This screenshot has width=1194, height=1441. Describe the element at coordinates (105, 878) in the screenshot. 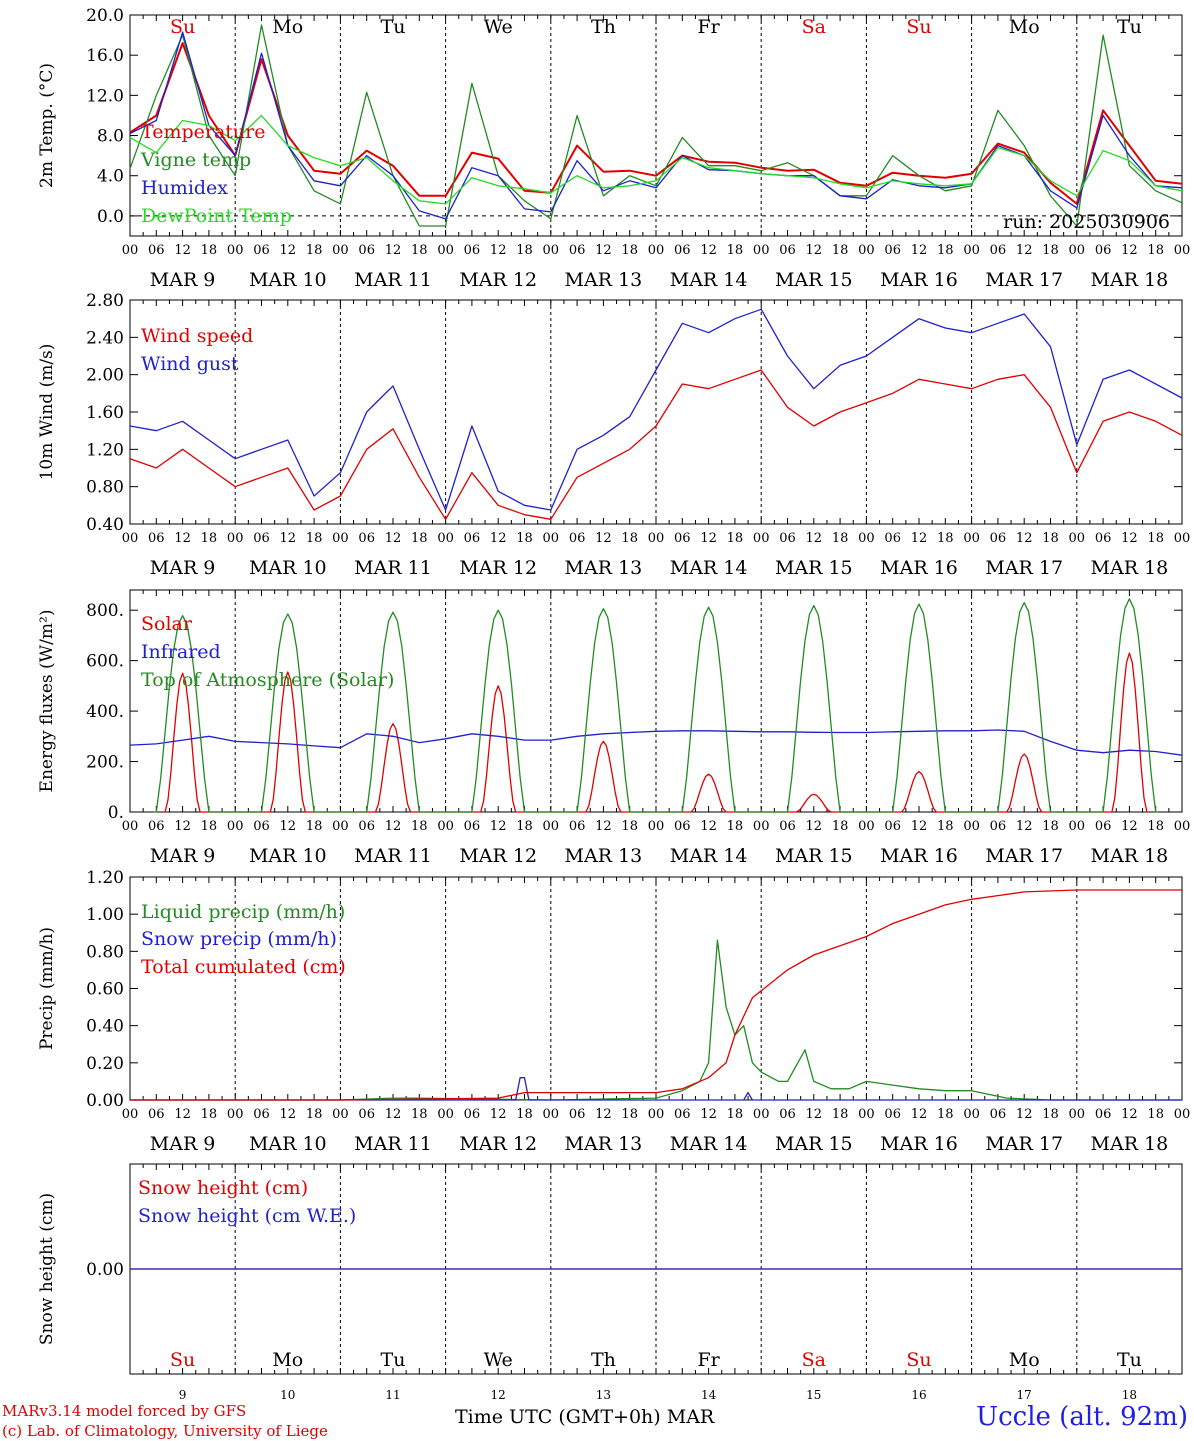

I see `y-tick-label: 1.20` at that location.